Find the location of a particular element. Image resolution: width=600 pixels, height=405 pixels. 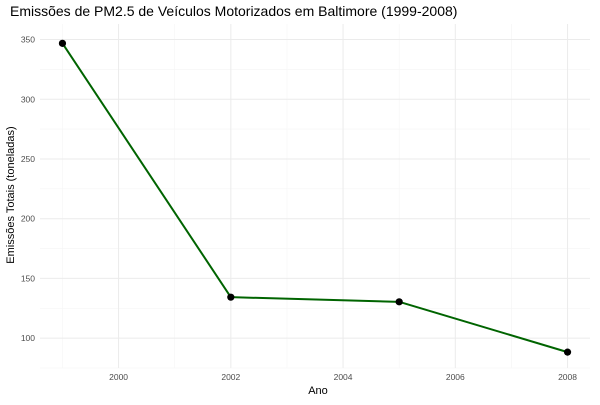

y-tick-label: 200 is located at coordinates (28, 219).